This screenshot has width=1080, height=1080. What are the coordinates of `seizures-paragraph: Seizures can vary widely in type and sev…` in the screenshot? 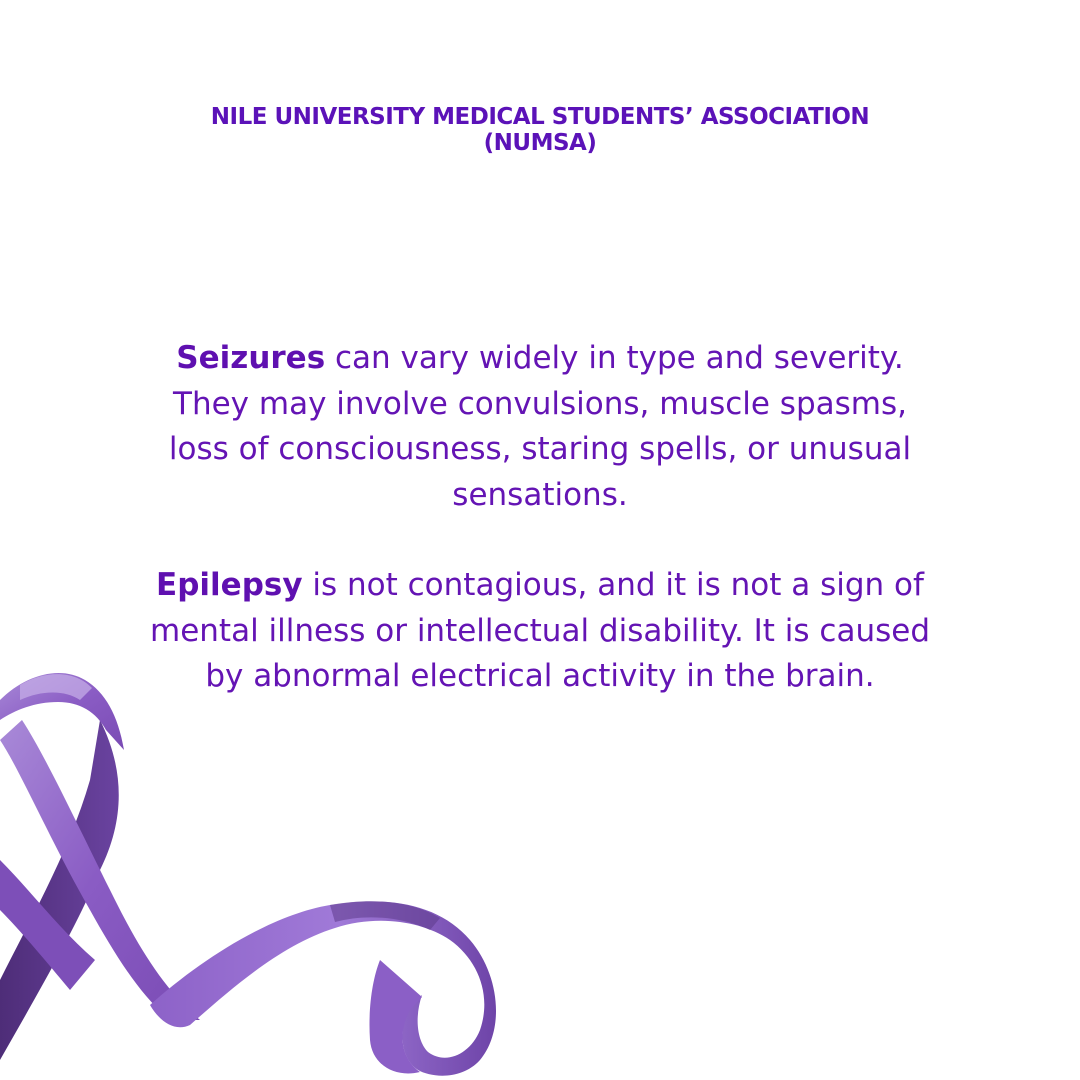 It's located at (540, 427).